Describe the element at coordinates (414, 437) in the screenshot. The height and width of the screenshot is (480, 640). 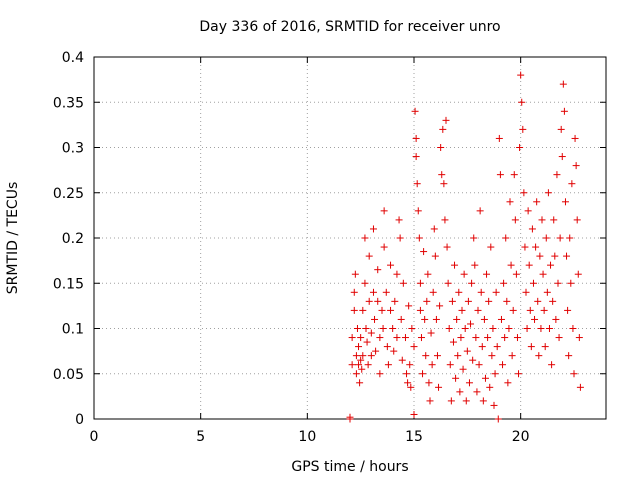
I see `x-tick-label: 15` at that location.